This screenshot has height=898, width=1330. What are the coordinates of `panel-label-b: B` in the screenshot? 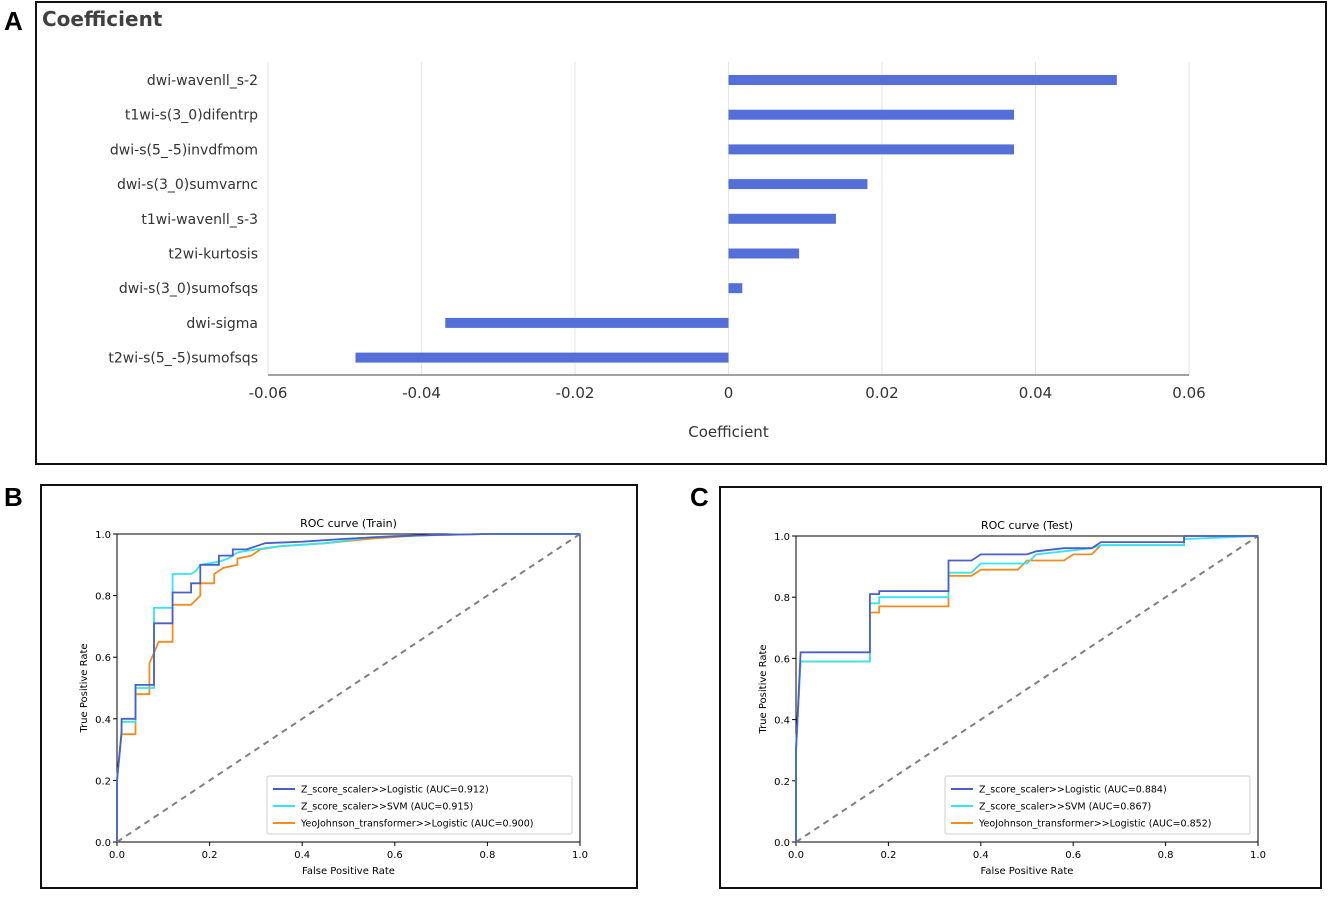 It's located at (13, 497).